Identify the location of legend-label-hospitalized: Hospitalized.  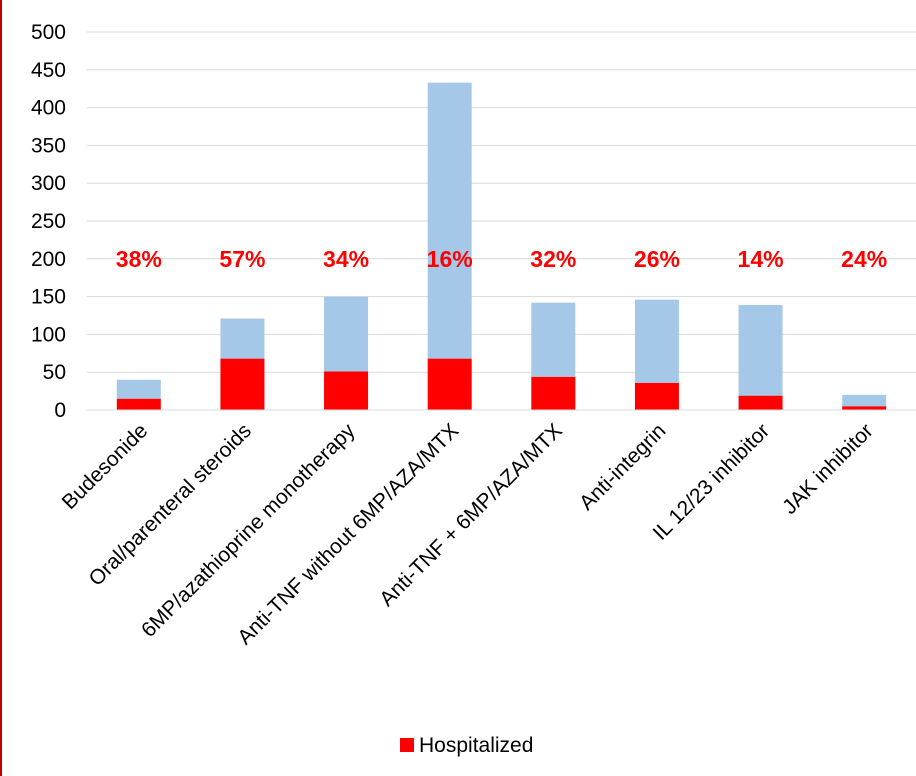
(476, 745).